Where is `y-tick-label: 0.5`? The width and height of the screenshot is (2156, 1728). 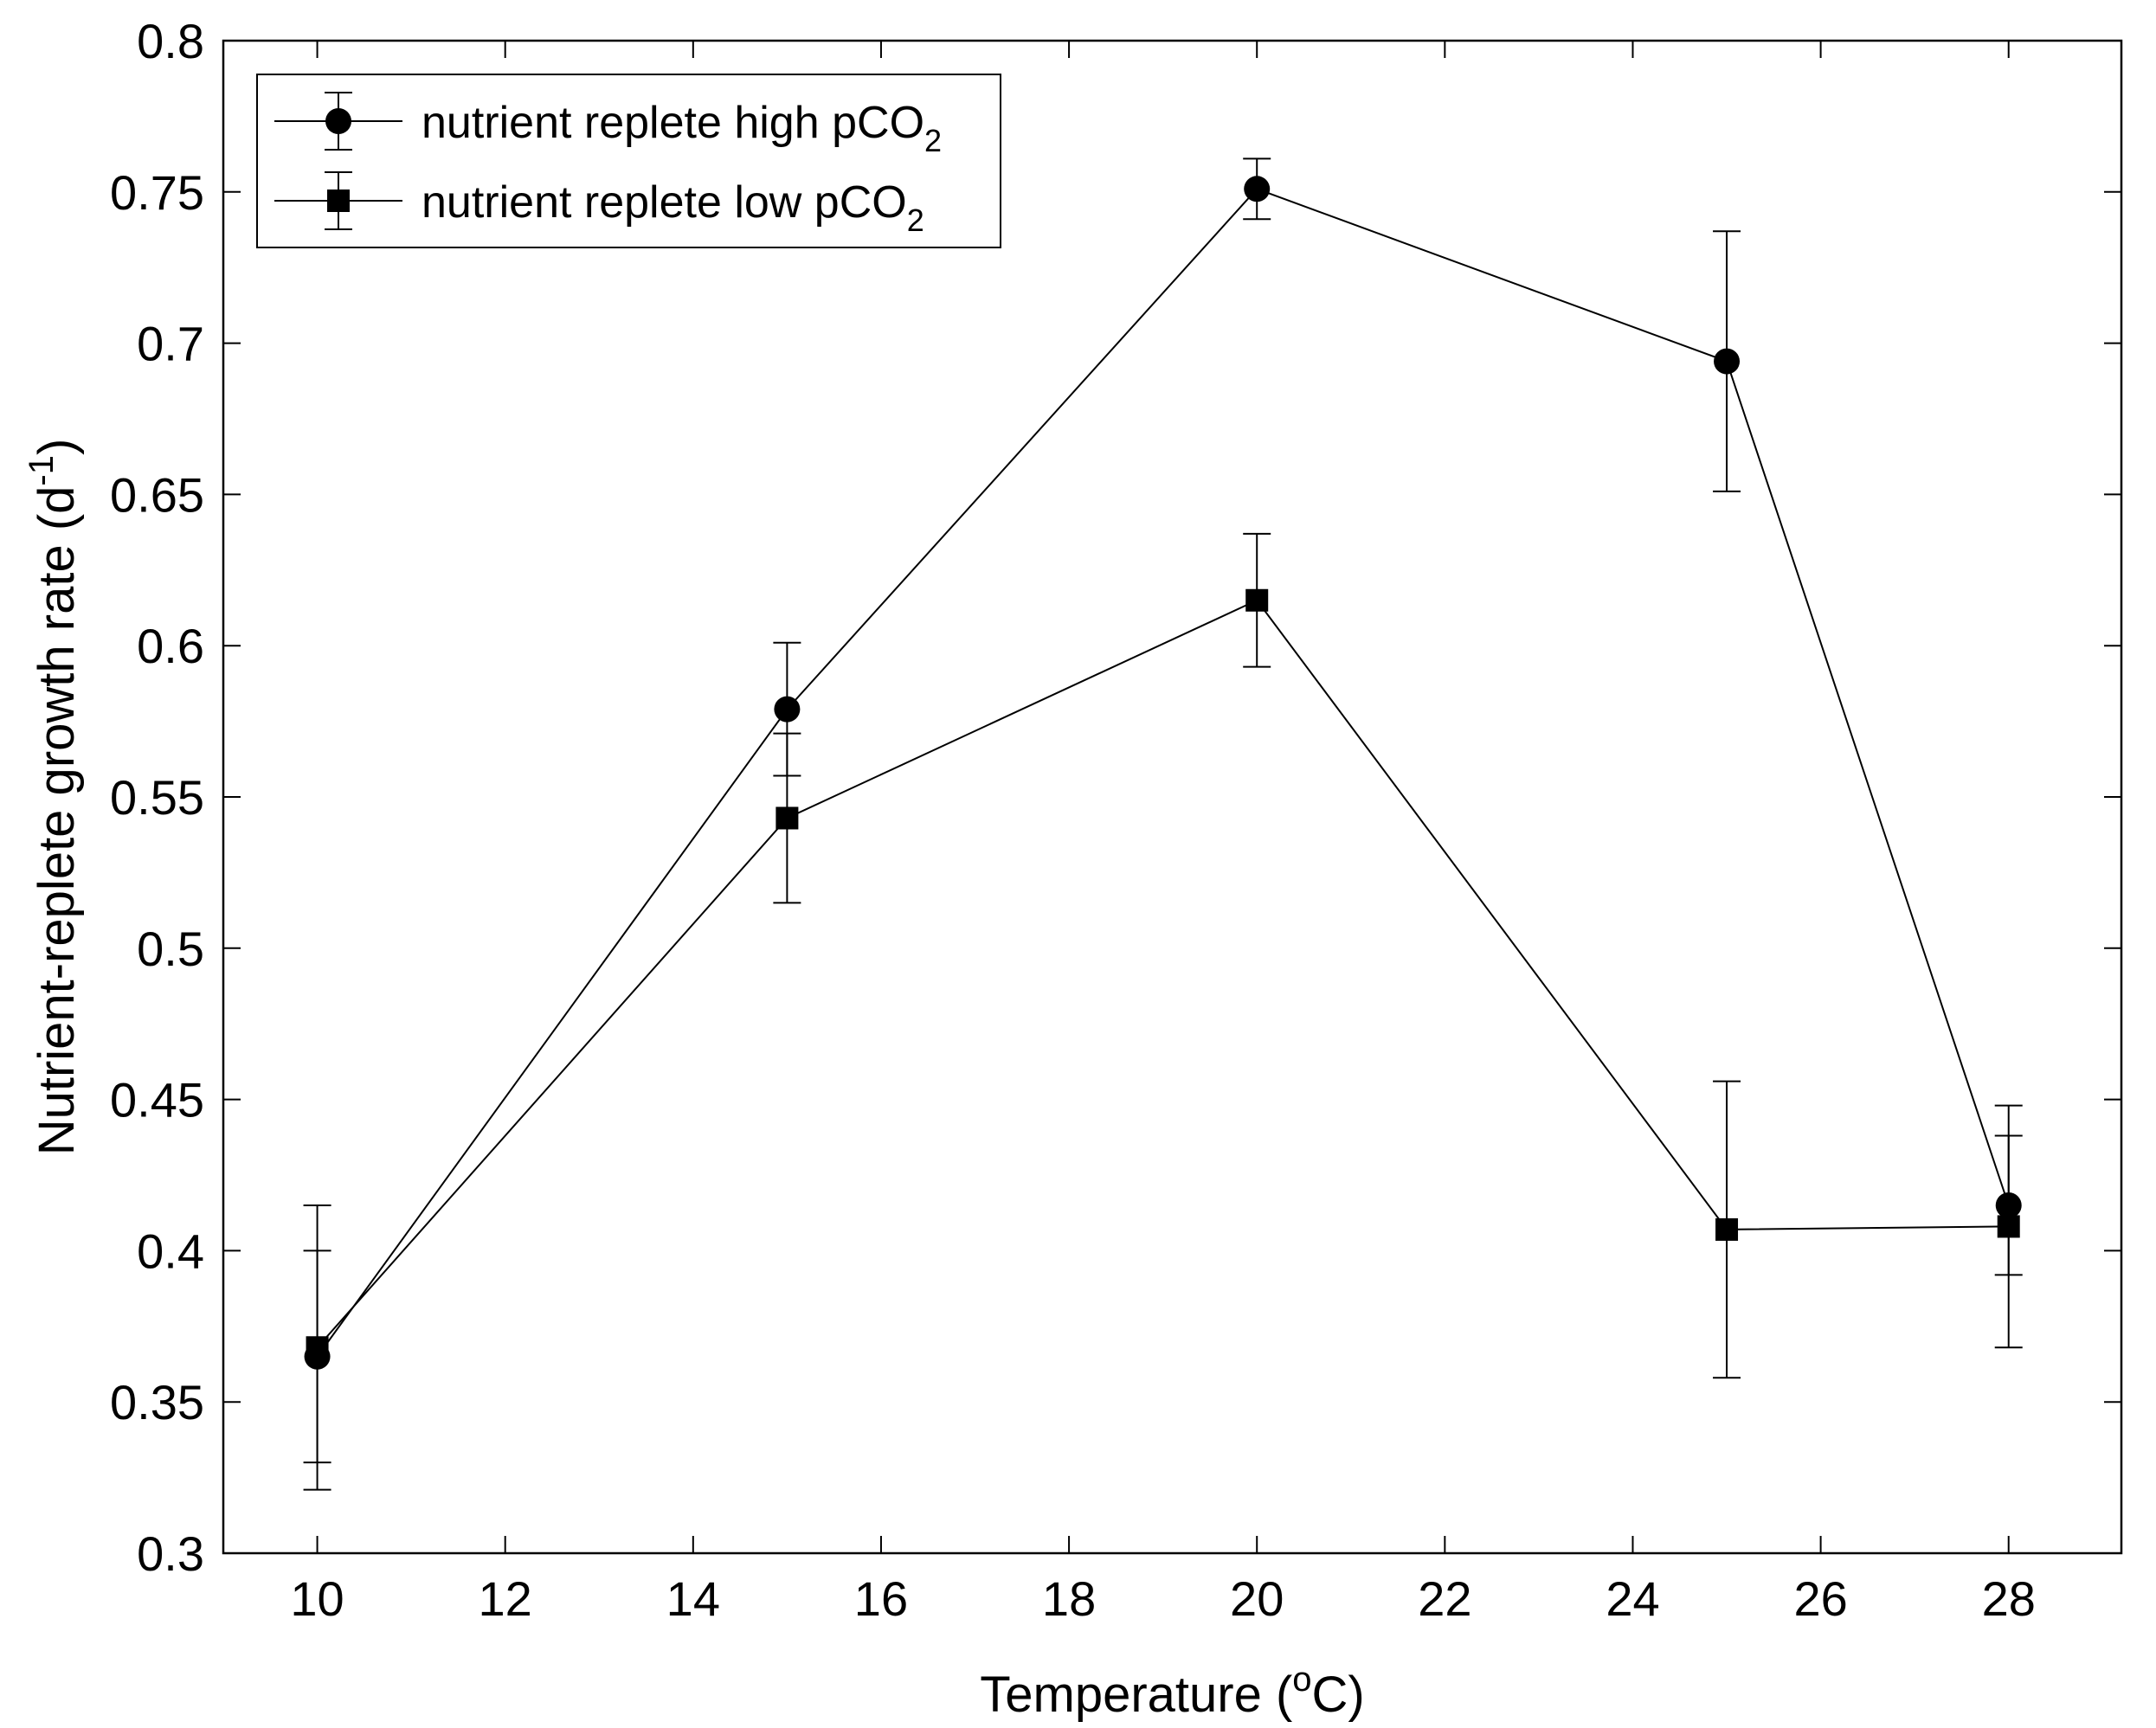 y-tick-label: 0.5 is located at coordinates (170, 949).